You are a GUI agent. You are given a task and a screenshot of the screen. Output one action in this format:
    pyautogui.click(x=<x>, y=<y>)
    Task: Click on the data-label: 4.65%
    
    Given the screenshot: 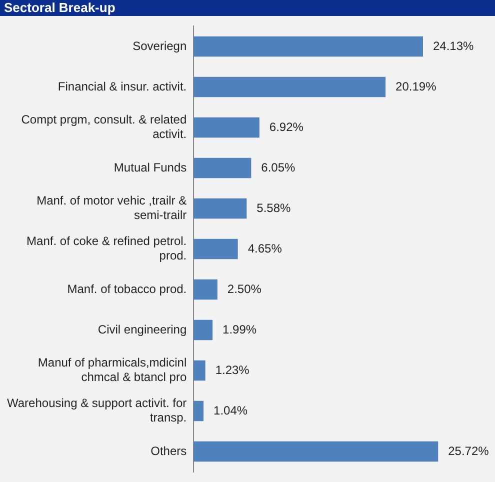 What is the action you would take?
    pyautogui.click(x=265, y=248)
    